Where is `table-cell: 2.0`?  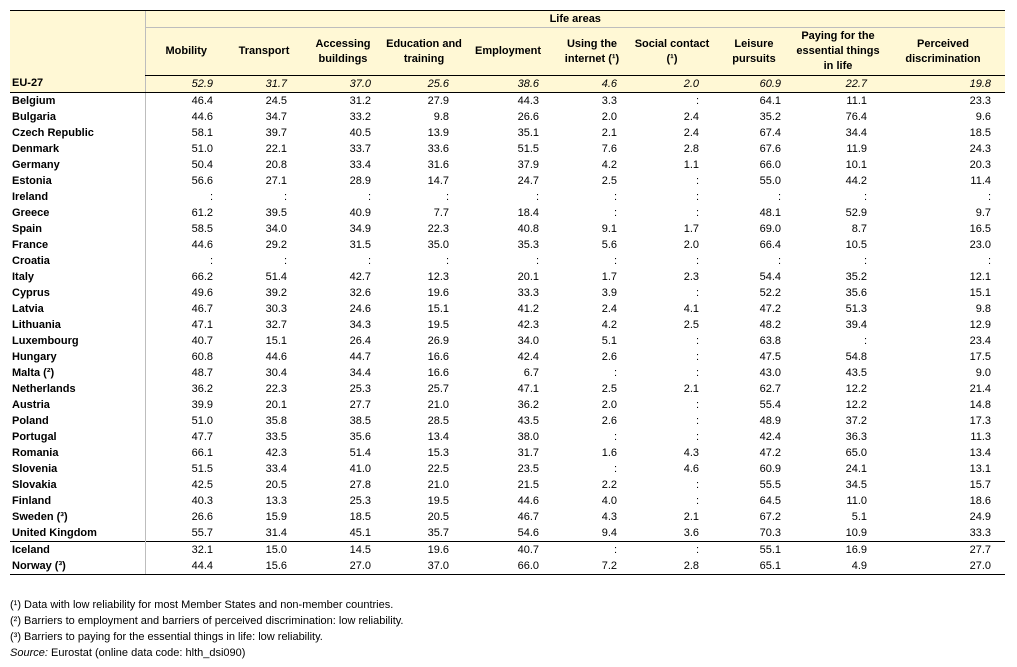 table-cell: 2.0 is located at coordinates (691, 244).